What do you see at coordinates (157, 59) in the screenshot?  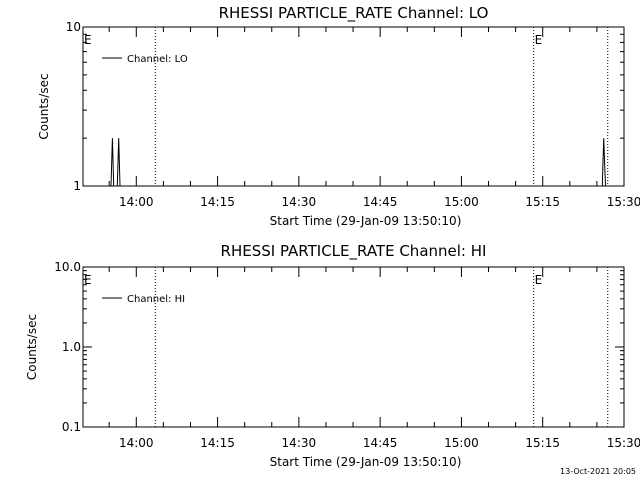 I see `legend-entry: Channel: LO` at bounding box center [157, 59].